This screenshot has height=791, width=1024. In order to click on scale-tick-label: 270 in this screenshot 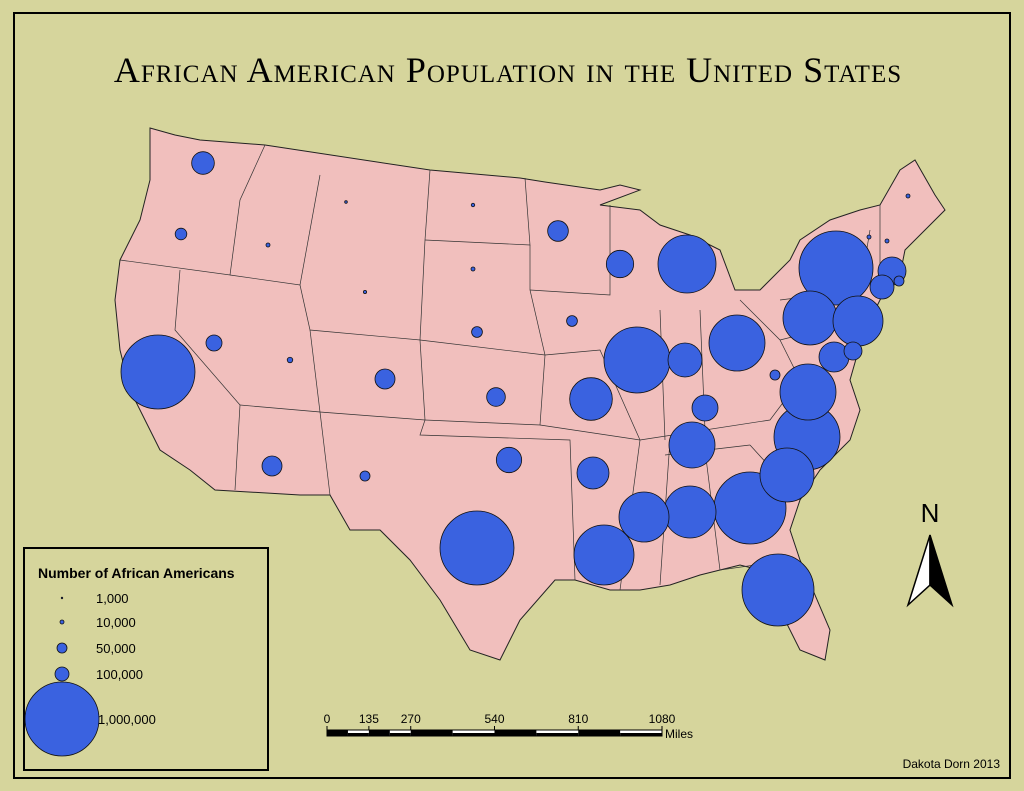, I will do `click(411, 719)`.